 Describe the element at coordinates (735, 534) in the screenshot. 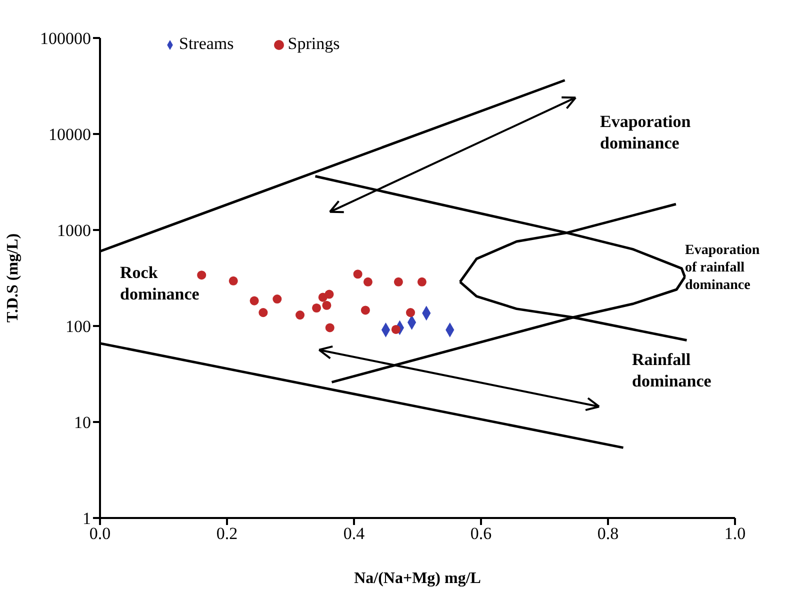

I see `x-tick-label: 1.0` at that location.